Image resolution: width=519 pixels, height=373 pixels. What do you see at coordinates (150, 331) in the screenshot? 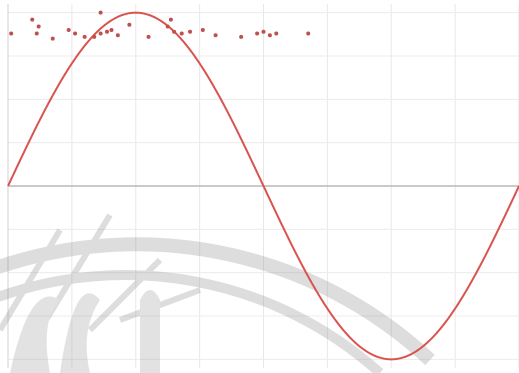
I see `watermark-emblem` at bounding box center [150, 331].